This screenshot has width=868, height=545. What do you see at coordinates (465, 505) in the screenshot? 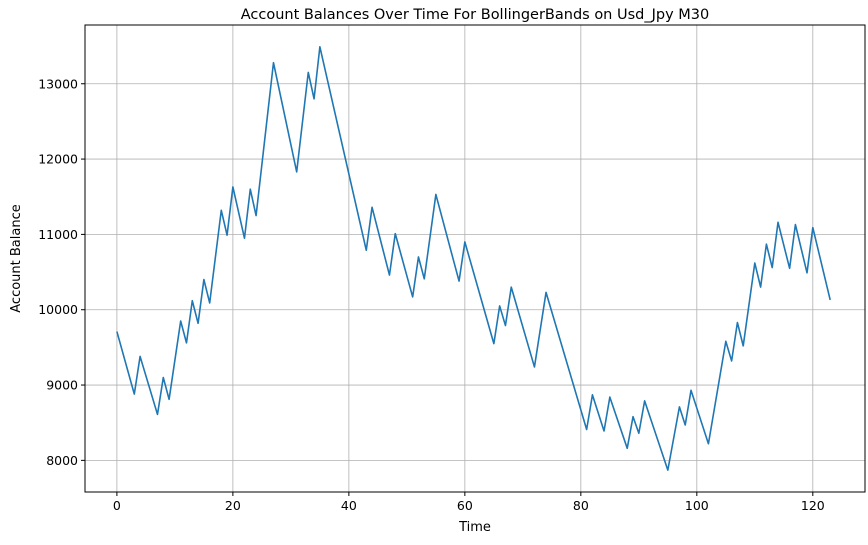
I see `x-tick-label: 60` at bounding box center [465, 505].